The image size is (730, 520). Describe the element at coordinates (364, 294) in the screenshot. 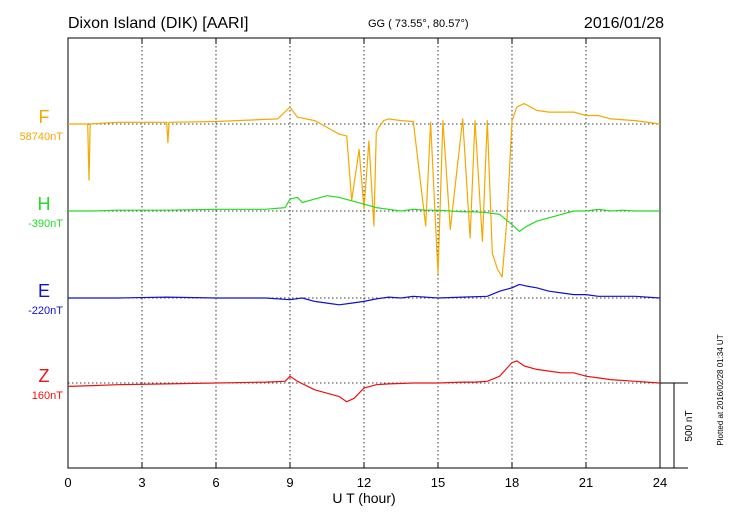

I see `series-line-E` at that location.